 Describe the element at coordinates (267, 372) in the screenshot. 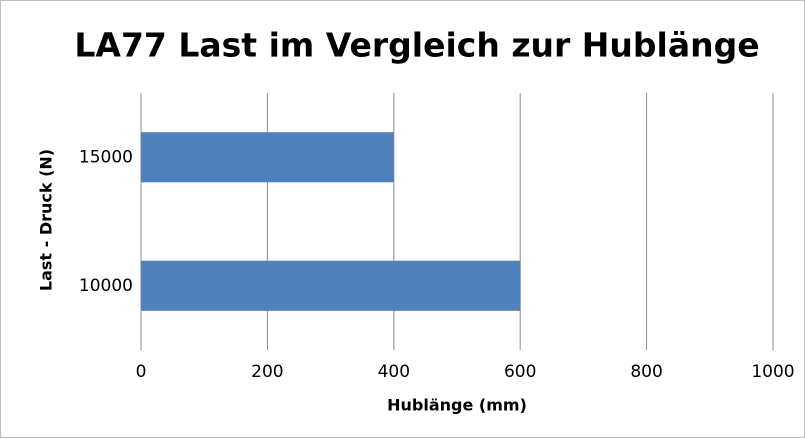

I see `x-tick-label: 200` at that location.